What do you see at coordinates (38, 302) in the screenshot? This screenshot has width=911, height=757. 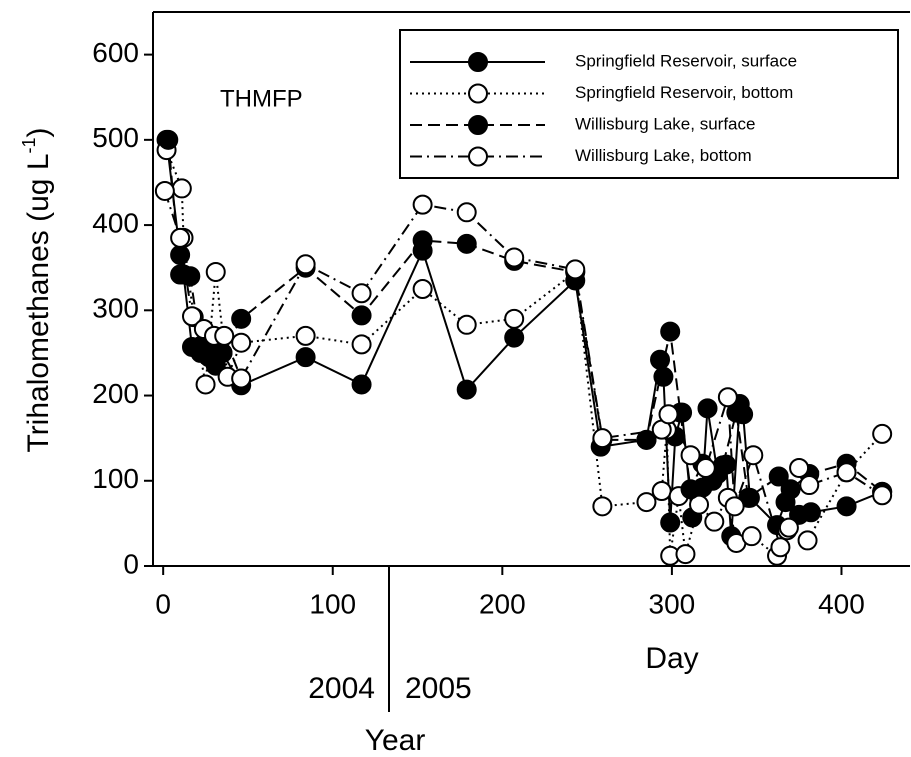 I see `y-axis-title-text: Trihalomethanes (ug L` at bounding box center [38, 302].